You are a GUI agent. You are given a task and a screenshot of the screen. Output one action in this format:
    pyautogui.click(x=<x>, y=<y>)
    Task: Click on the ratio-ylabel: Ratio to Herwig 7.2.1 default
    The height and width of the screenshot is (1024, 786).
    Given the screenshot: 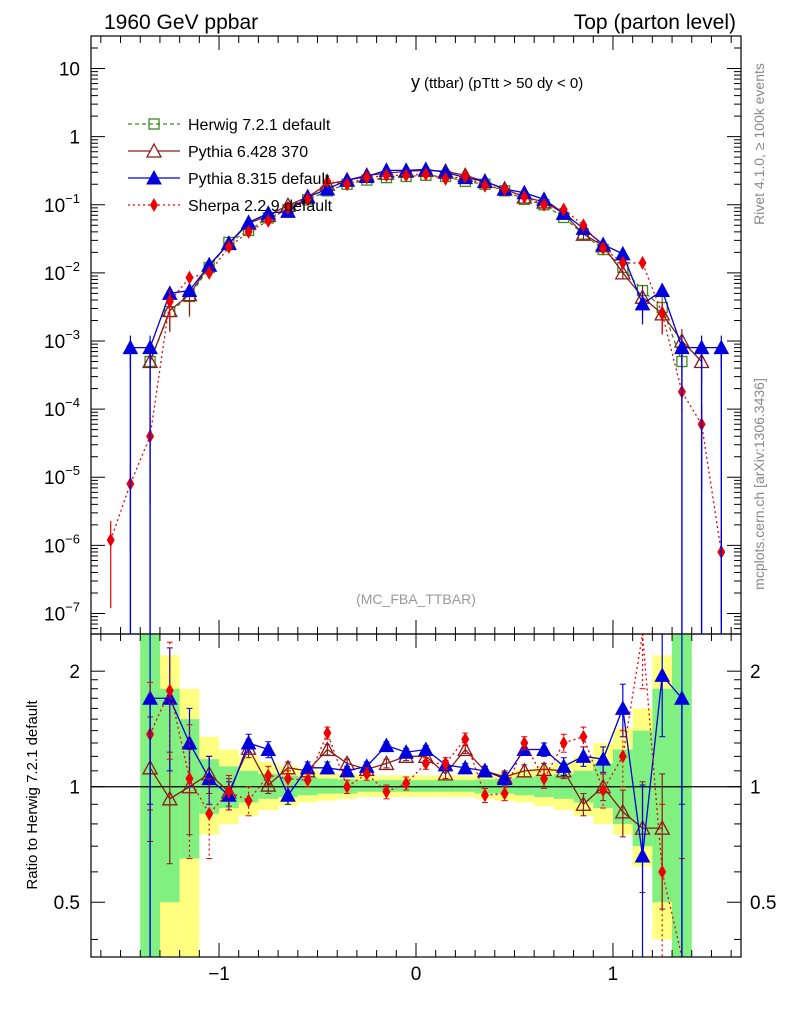 What is the action you would take?
    pyautogui.click(x=32, y=795)
    